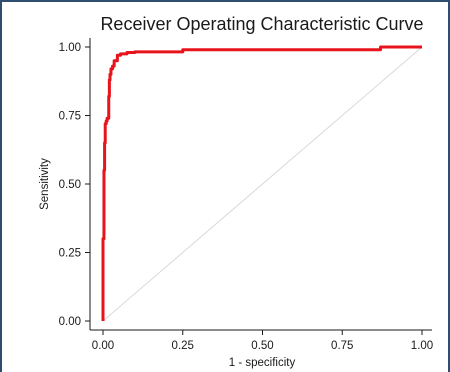 Image resolution: width=450 pixels, height=372 pixels. Describe the element at coordinates (262, 346) in the screenshot. I see `x-tick-label: 0.50` at that location.